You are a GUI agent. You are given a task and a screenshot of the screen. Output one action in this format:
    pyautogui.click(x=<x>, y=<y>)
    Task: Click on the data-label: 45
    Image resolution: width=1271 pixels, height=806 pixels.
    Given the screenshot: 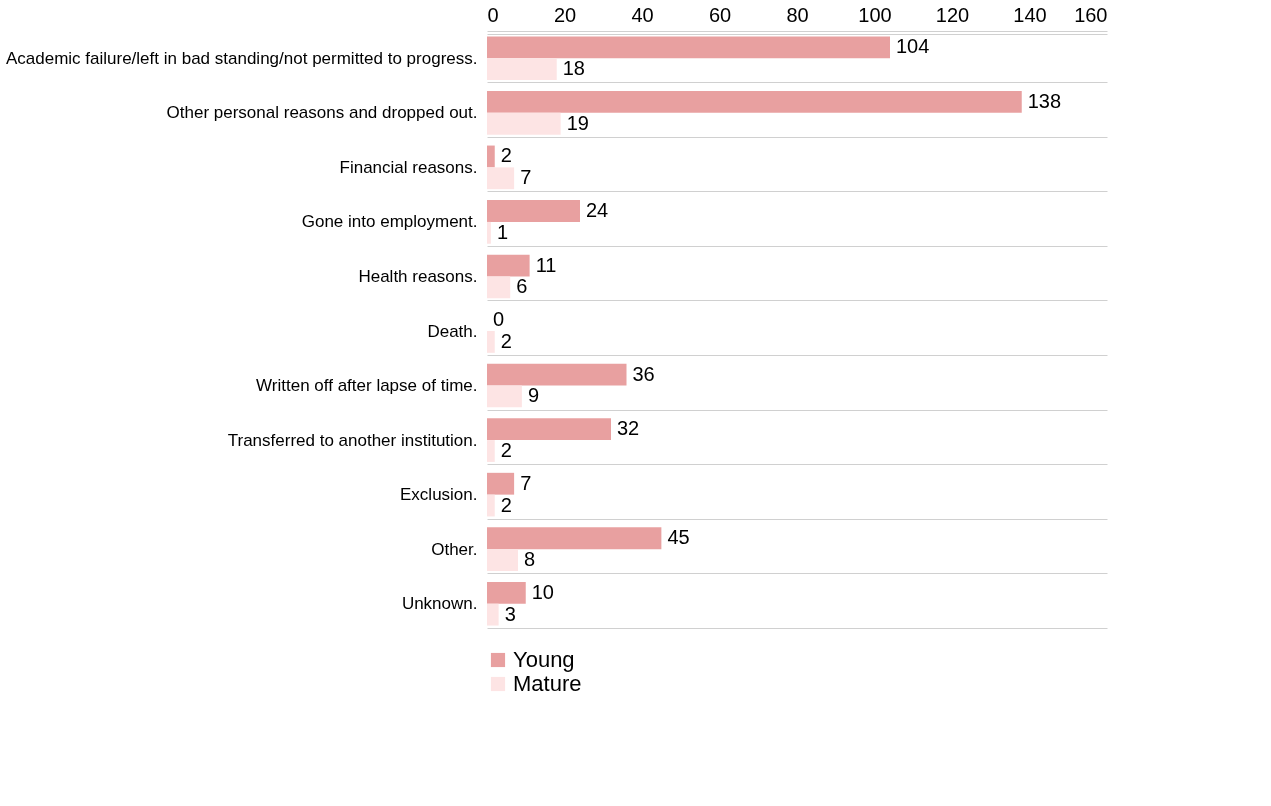 What is the action you would take?
    pyautogui.click(x=678, y=537)
    